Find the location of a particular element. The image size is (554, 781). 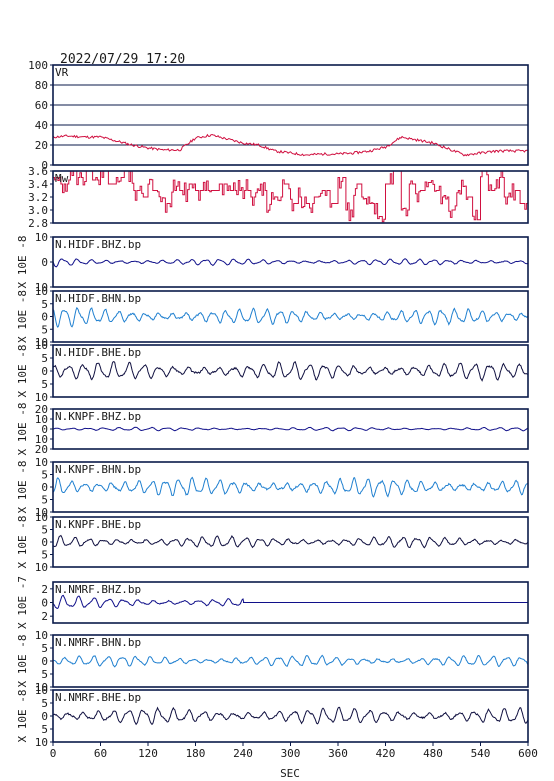

x-tick-label: 480 is located at coordinates (433, 753).